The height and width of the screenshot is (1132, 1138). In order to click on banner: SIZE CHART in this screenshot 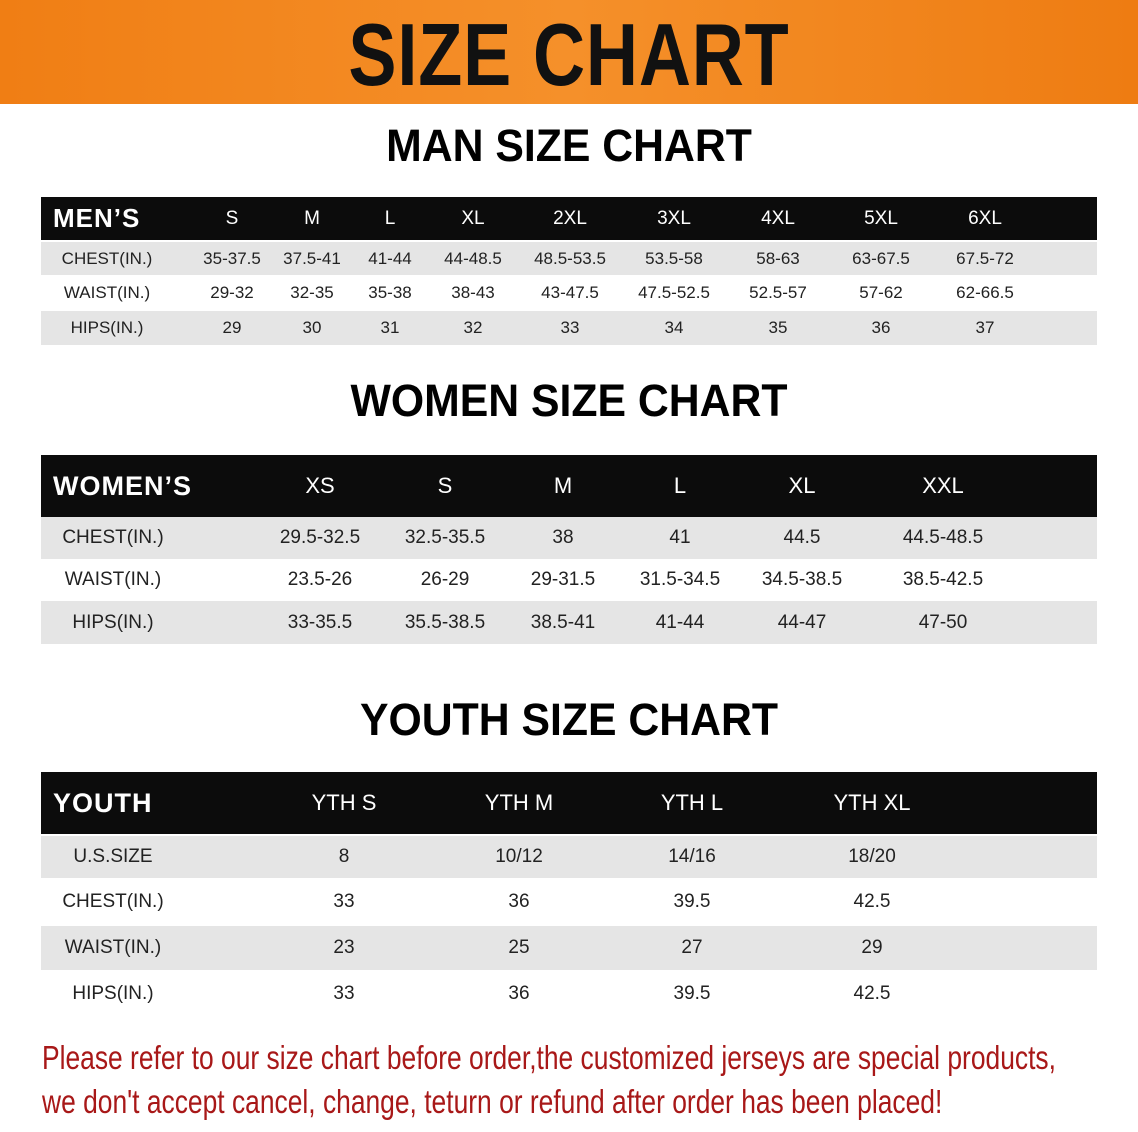, I will do `click(569, 52)`.